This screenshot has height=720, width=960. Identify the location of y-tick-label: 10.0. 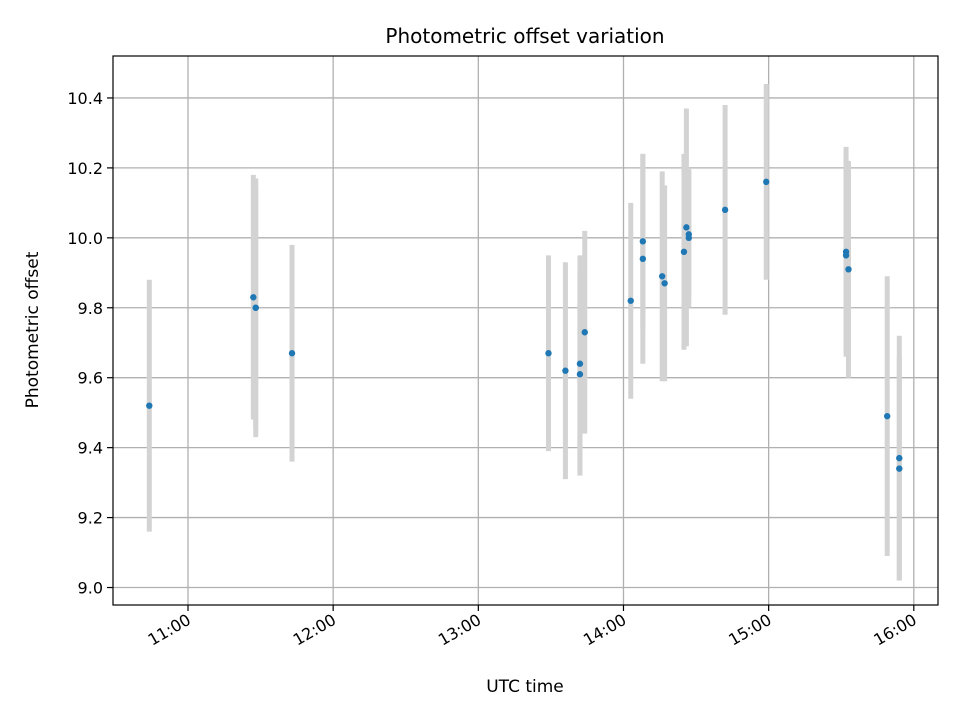
(85, 238).